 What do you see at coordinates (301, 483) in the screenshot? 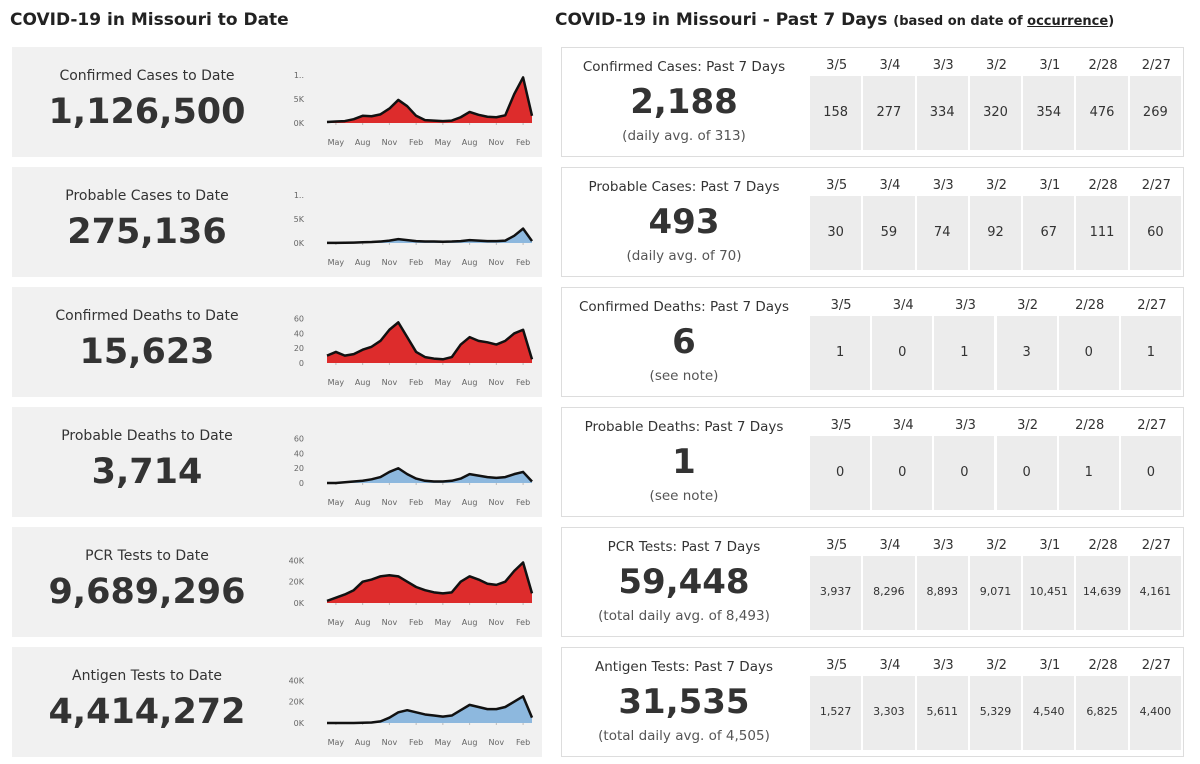
I see `y-tick-label: 0` at bounding box center [301, 483].